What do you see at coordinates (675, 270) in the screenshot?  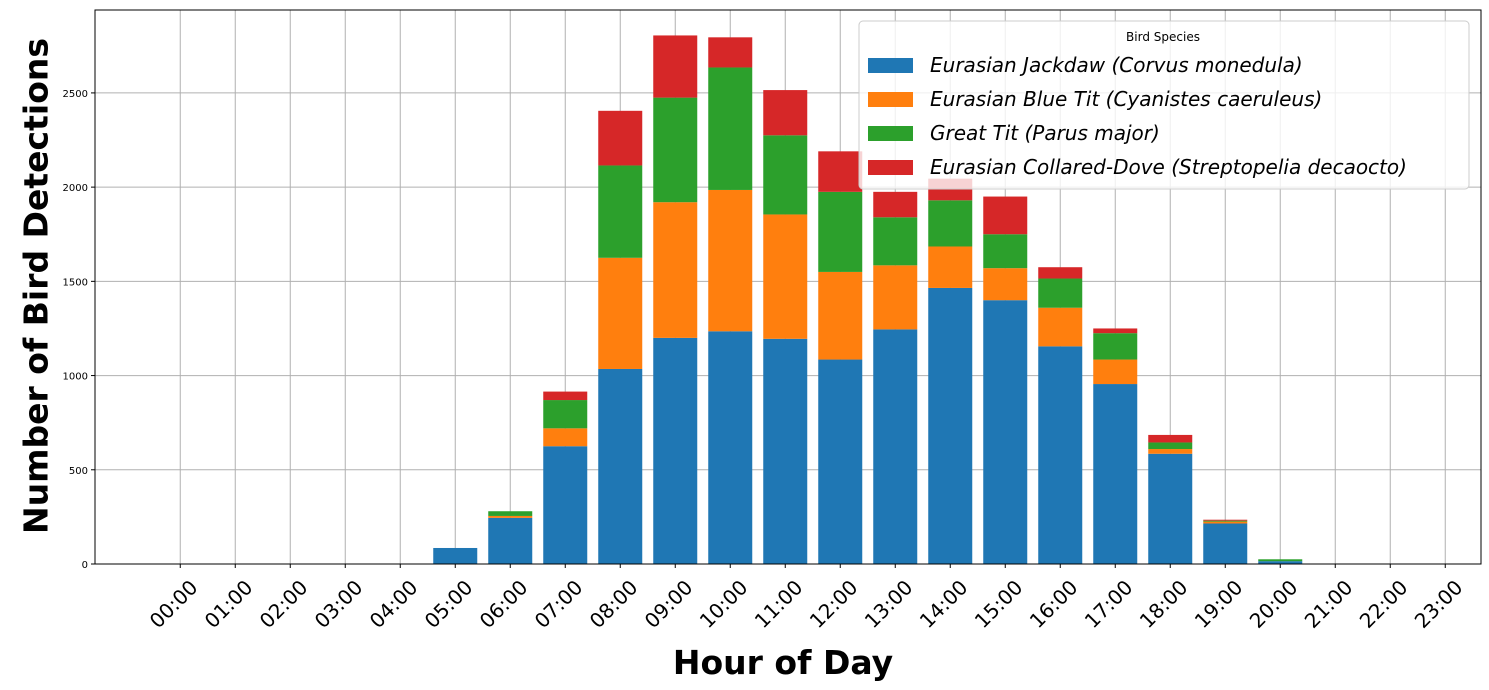 I see `bar-segment-0900-s1` at bounding box center [675, 270].